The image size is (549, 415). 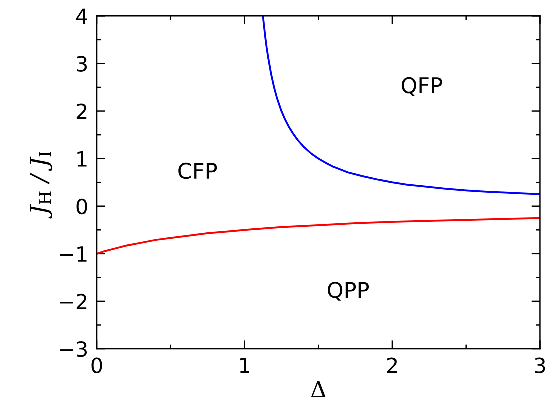 I want to click on line-series, so click(x=318, y=236).